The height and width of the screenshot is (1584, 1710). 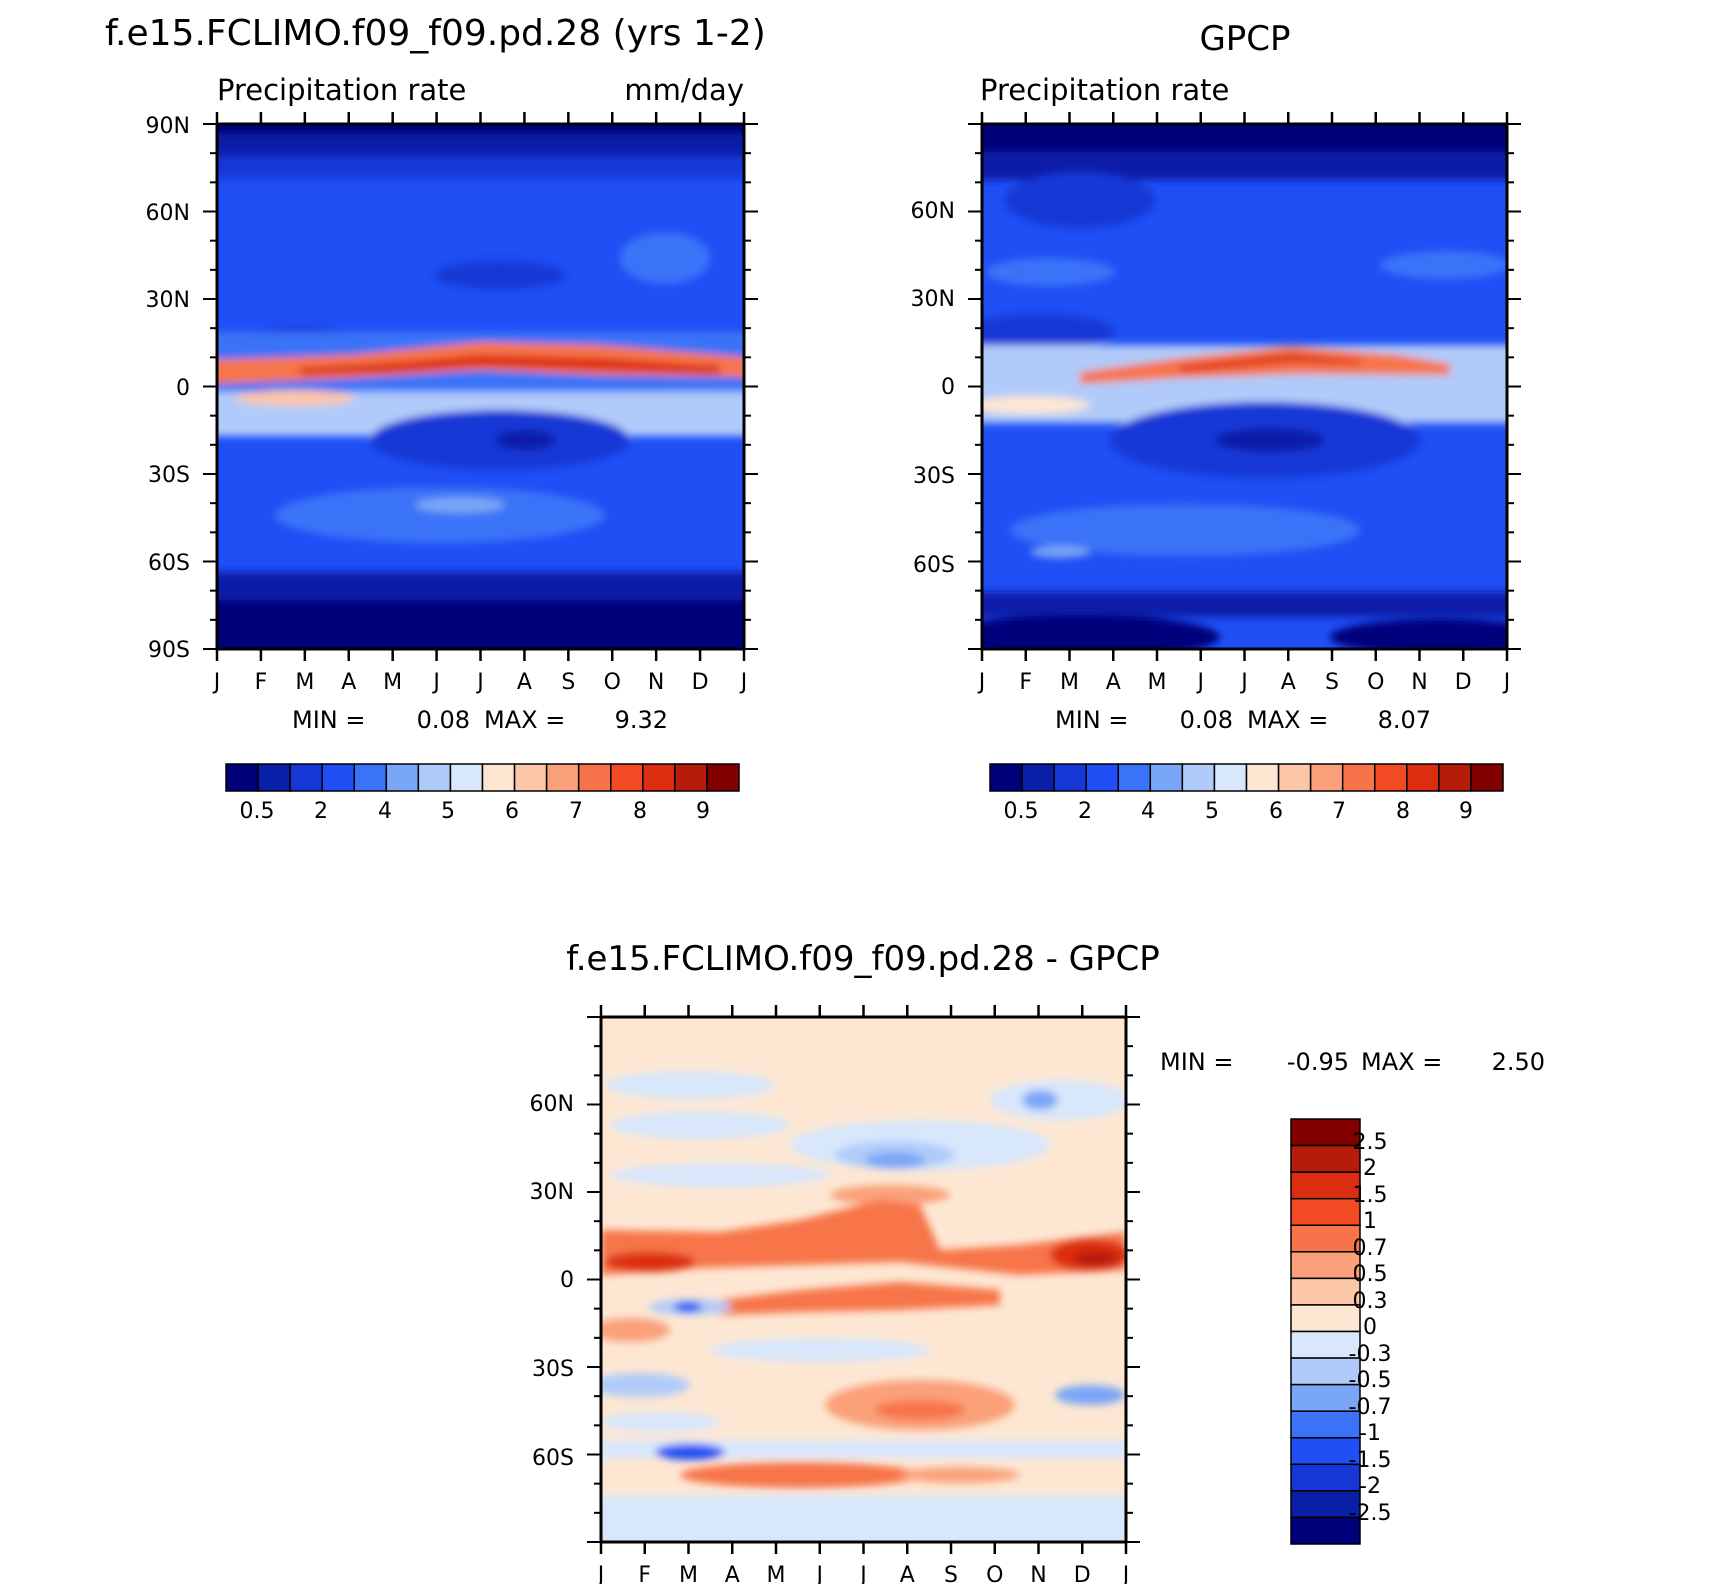 I want to click on y-tick-label: 90S, so click(x=169, y=650).